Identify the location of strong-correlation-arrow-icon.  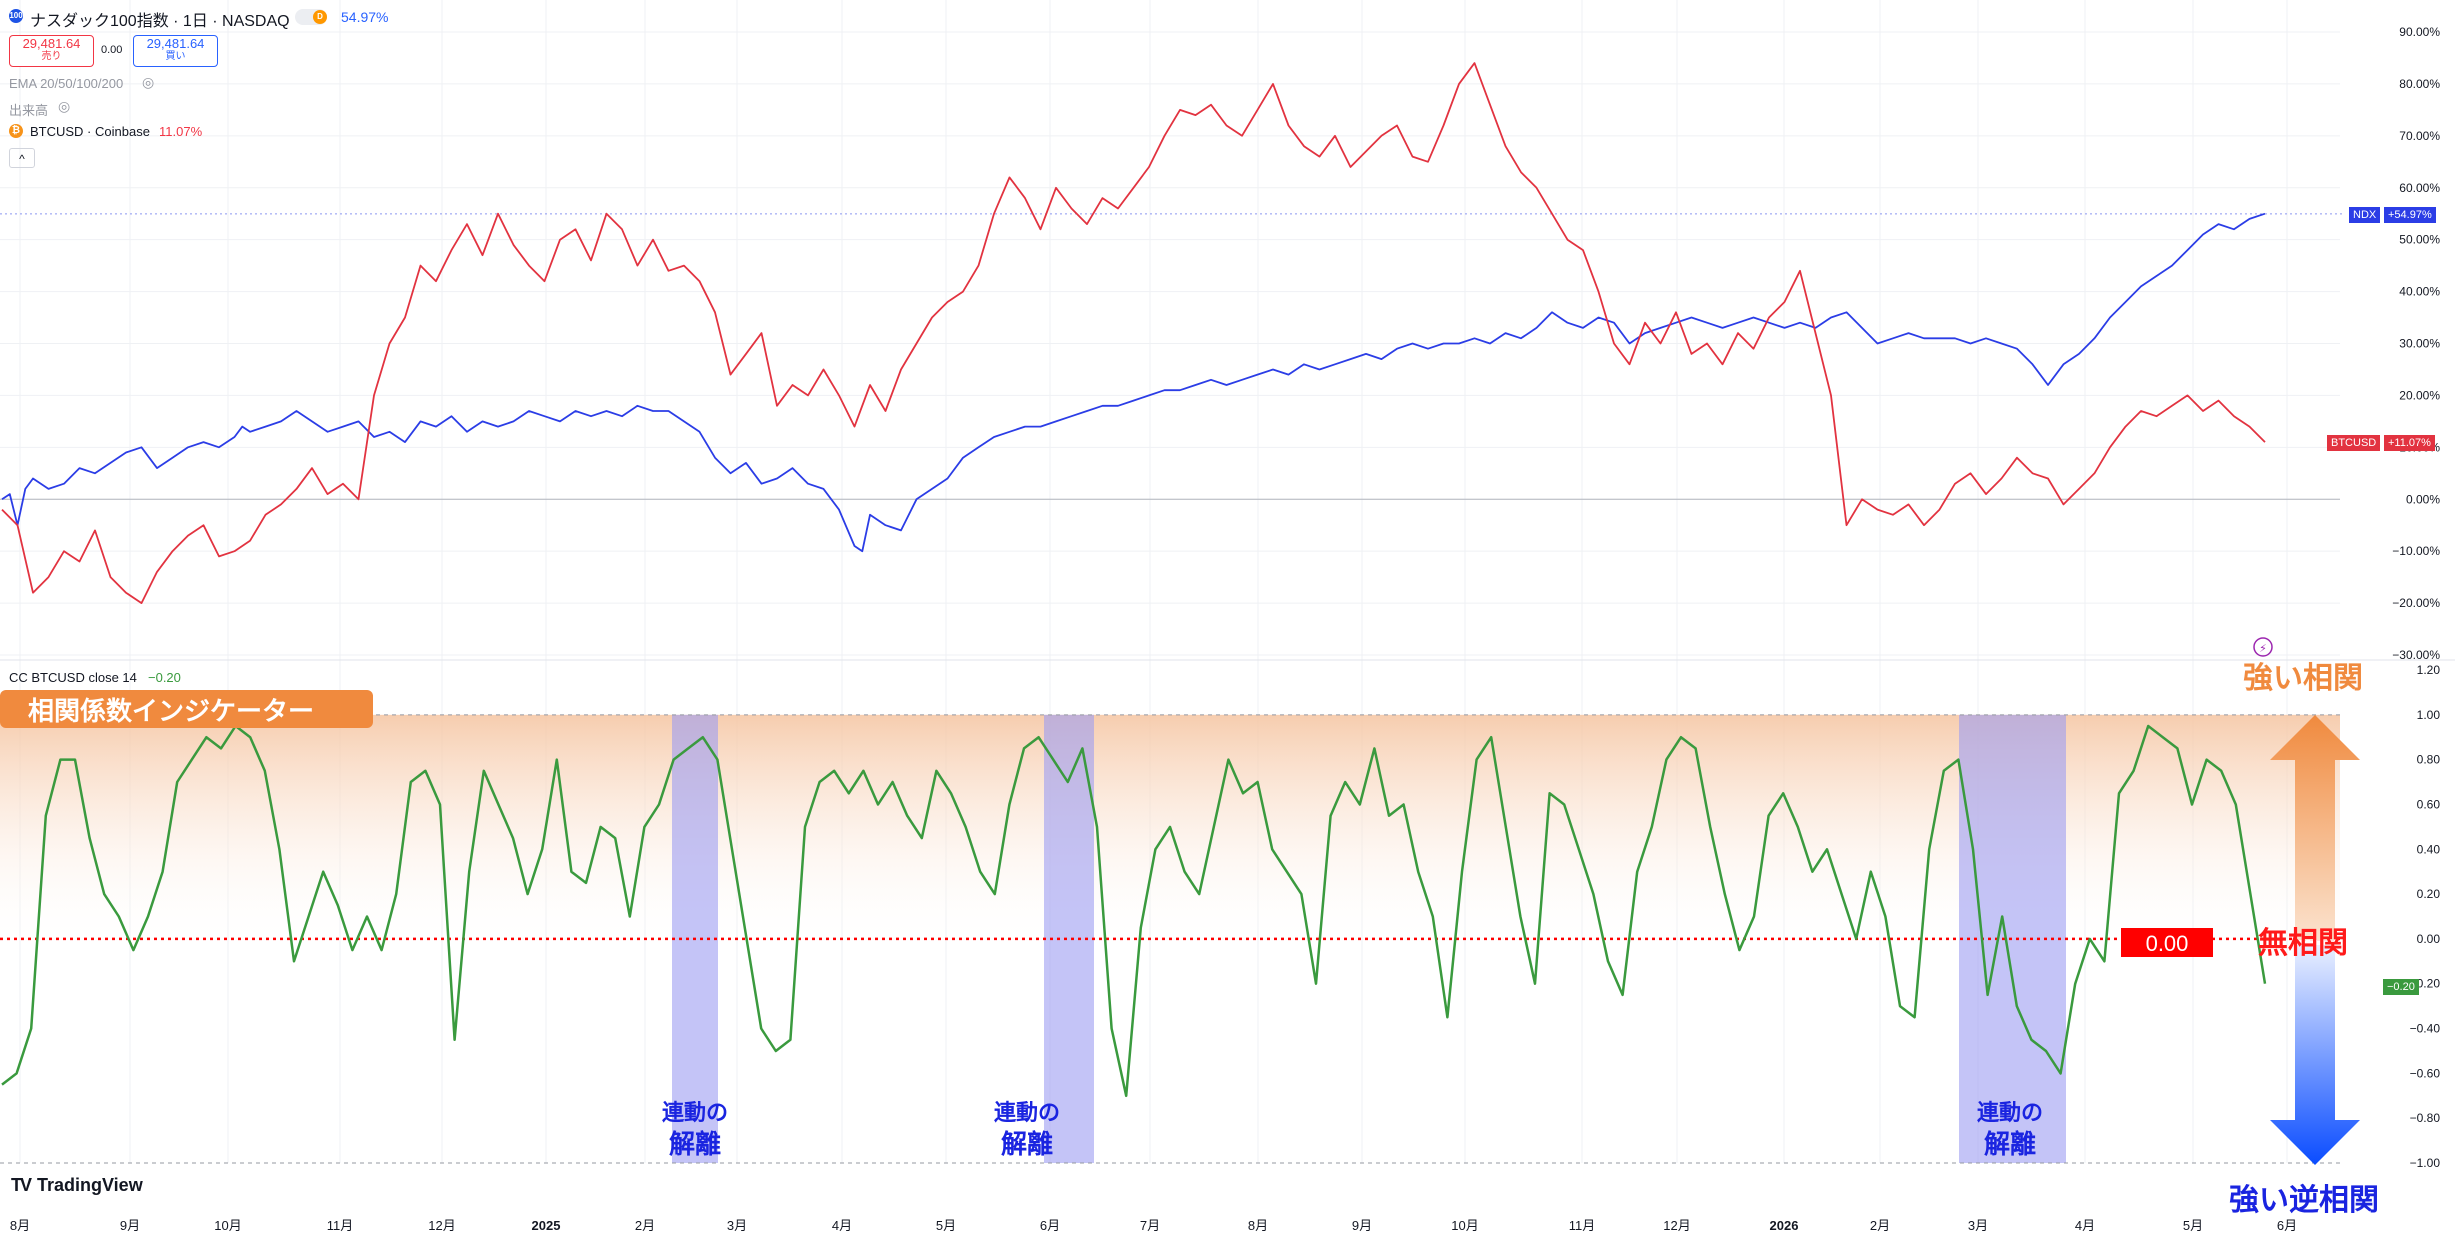
(2315, 827).